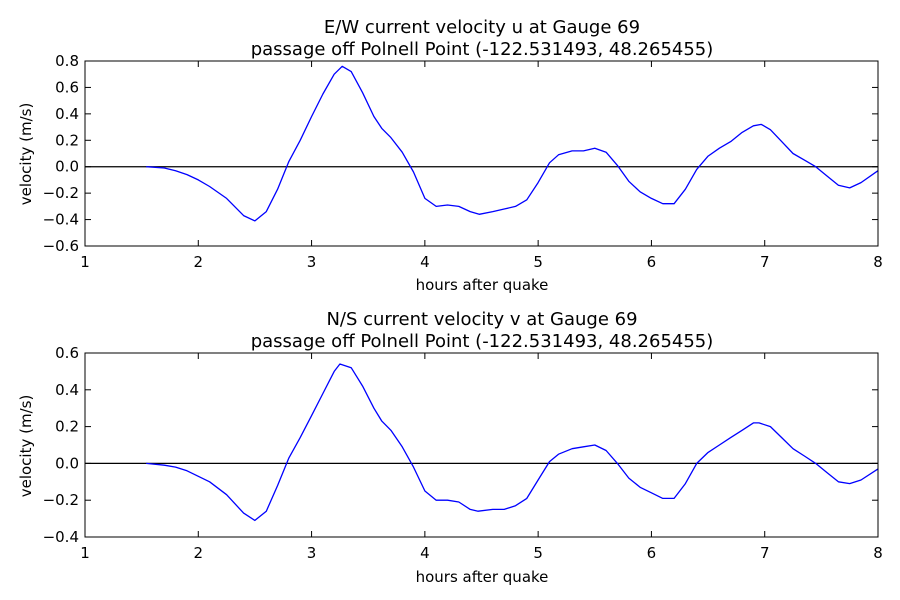 The image size is (900, 600). Describe the element at coordinates (481, 319) in the screenshot. I see `chart-title: N/S current velocity v at Gauge 69` at that location.